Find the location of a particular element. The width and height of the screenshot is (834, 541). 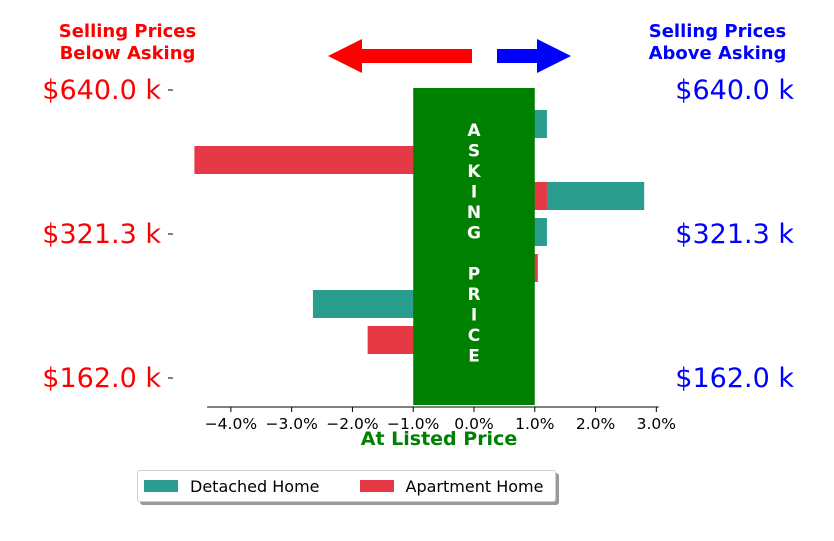

right-arrow-icon is located at coordinates (534, 56).